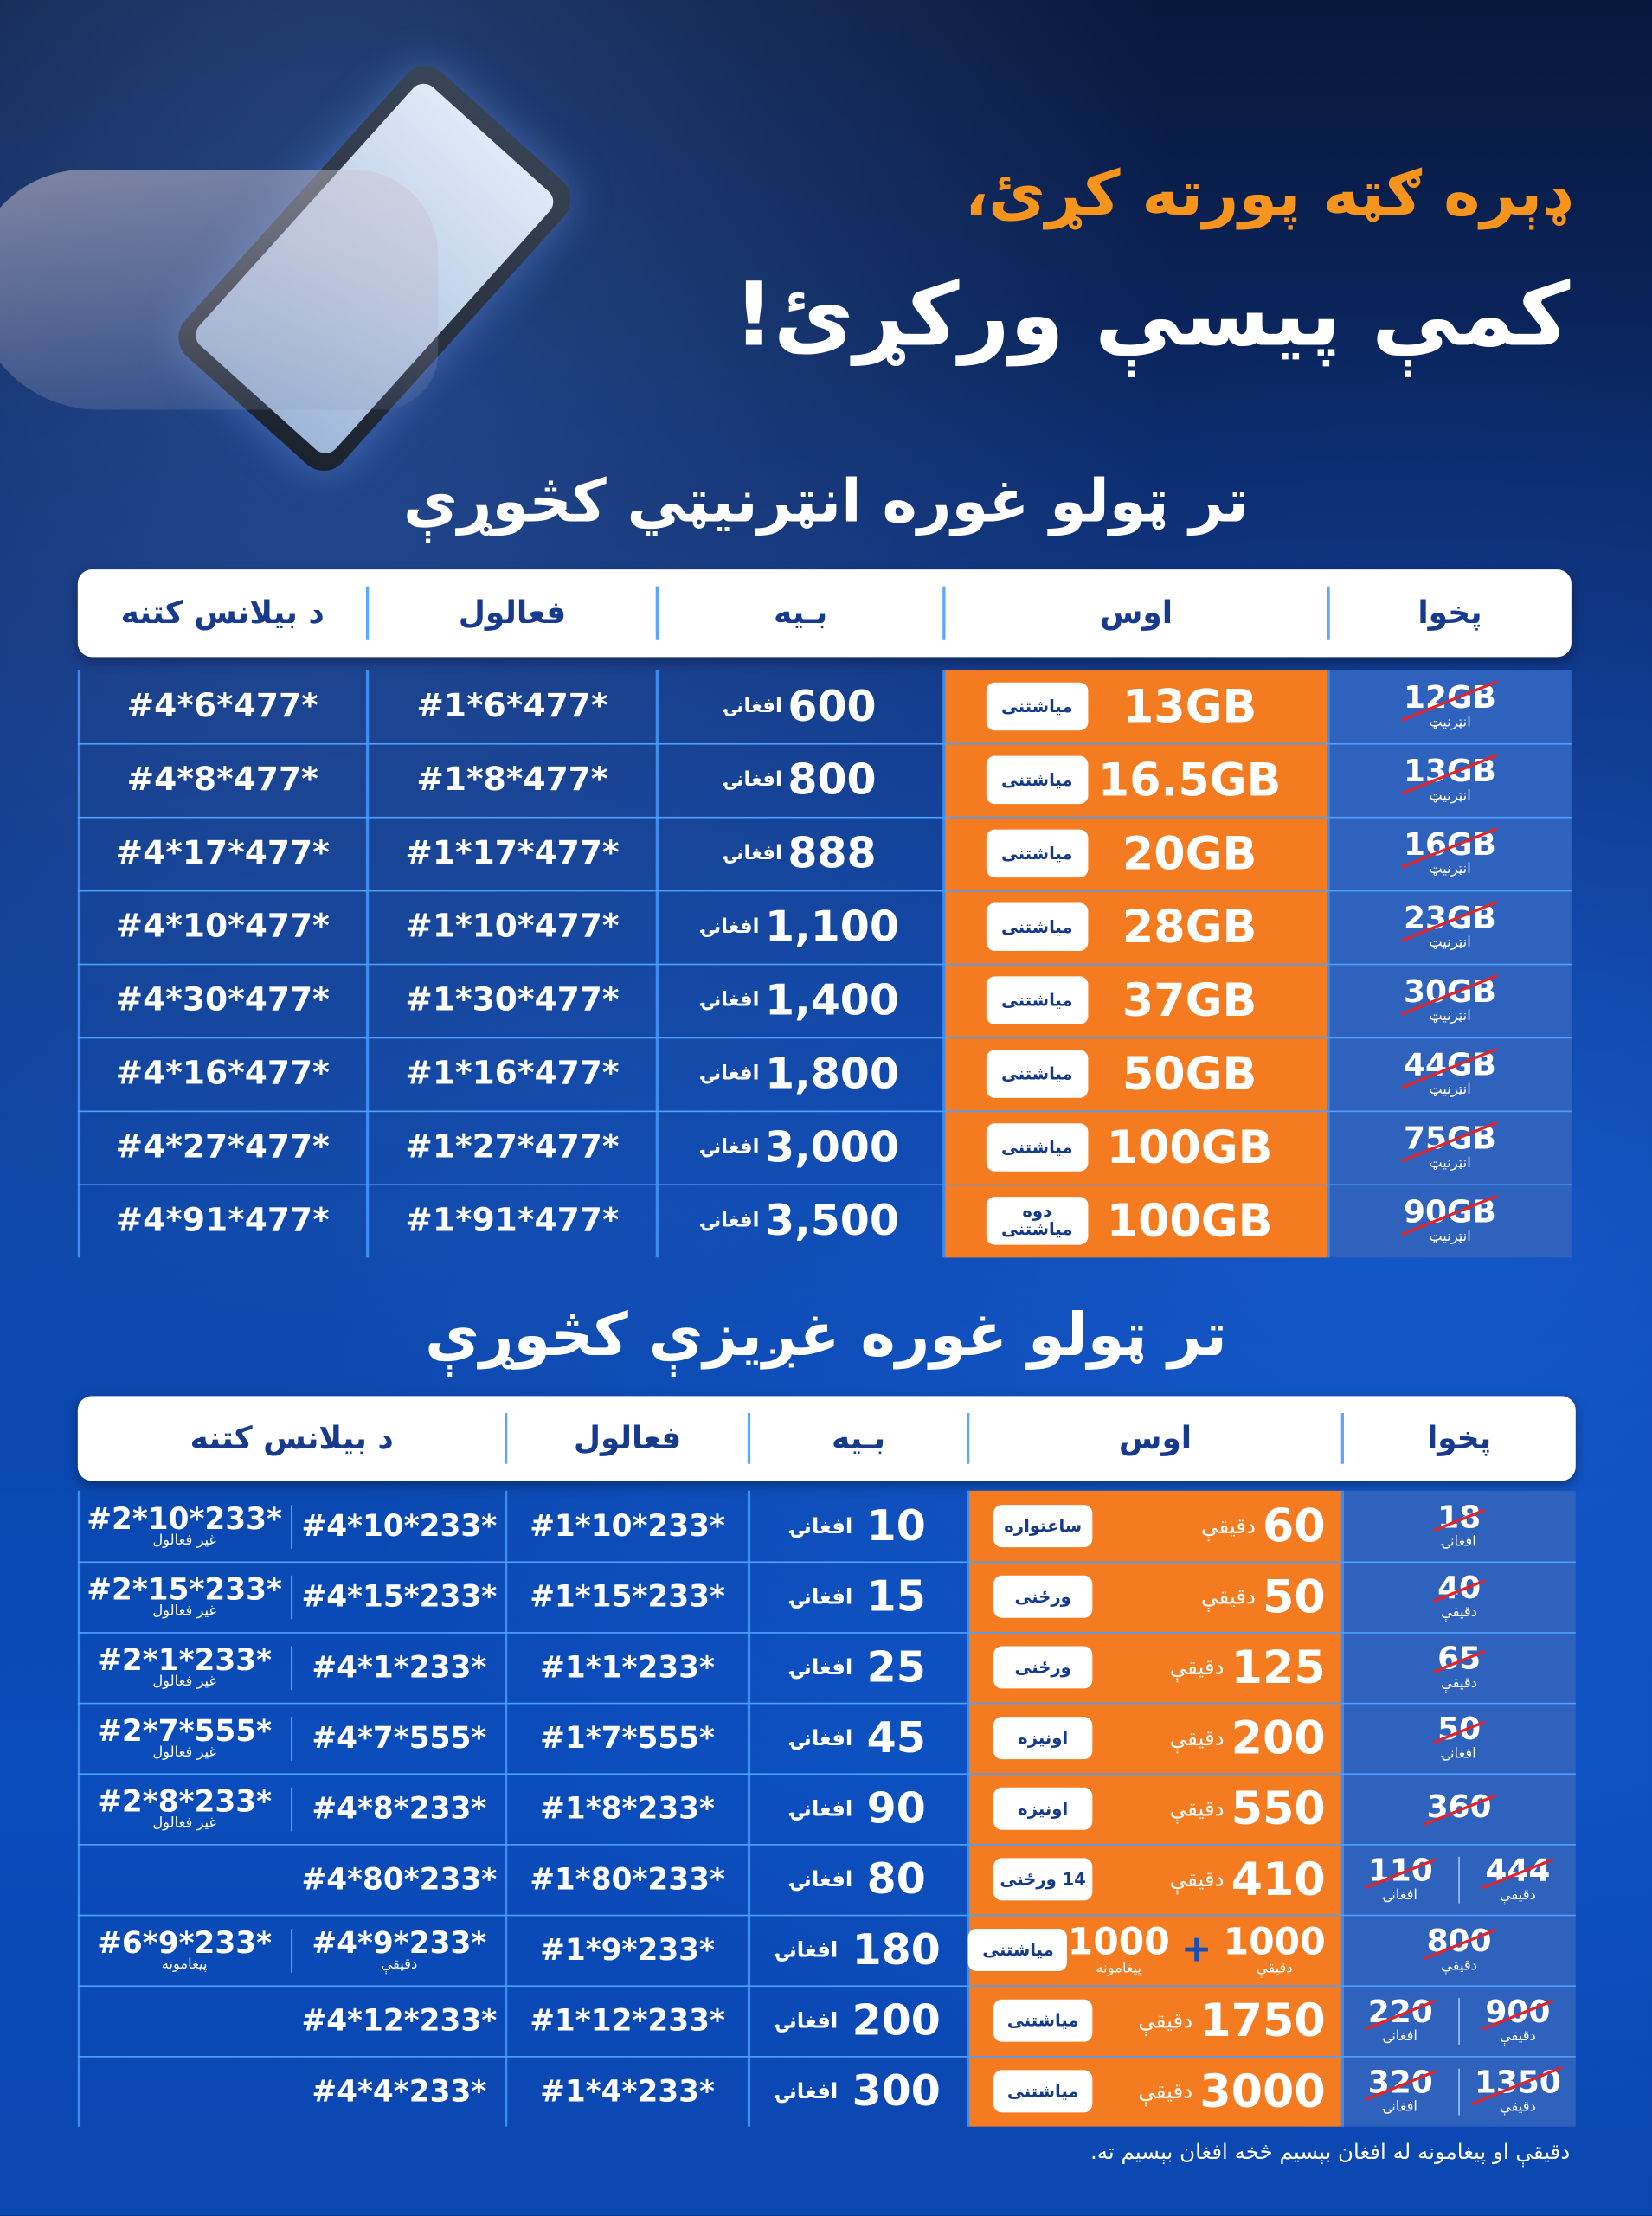 The image size is (1652, 2216). What do you see at coordinates (513, 1148) in the screenshot?
I see `activate-cell: #1*27*477*` at bounding box center [513, 1148].